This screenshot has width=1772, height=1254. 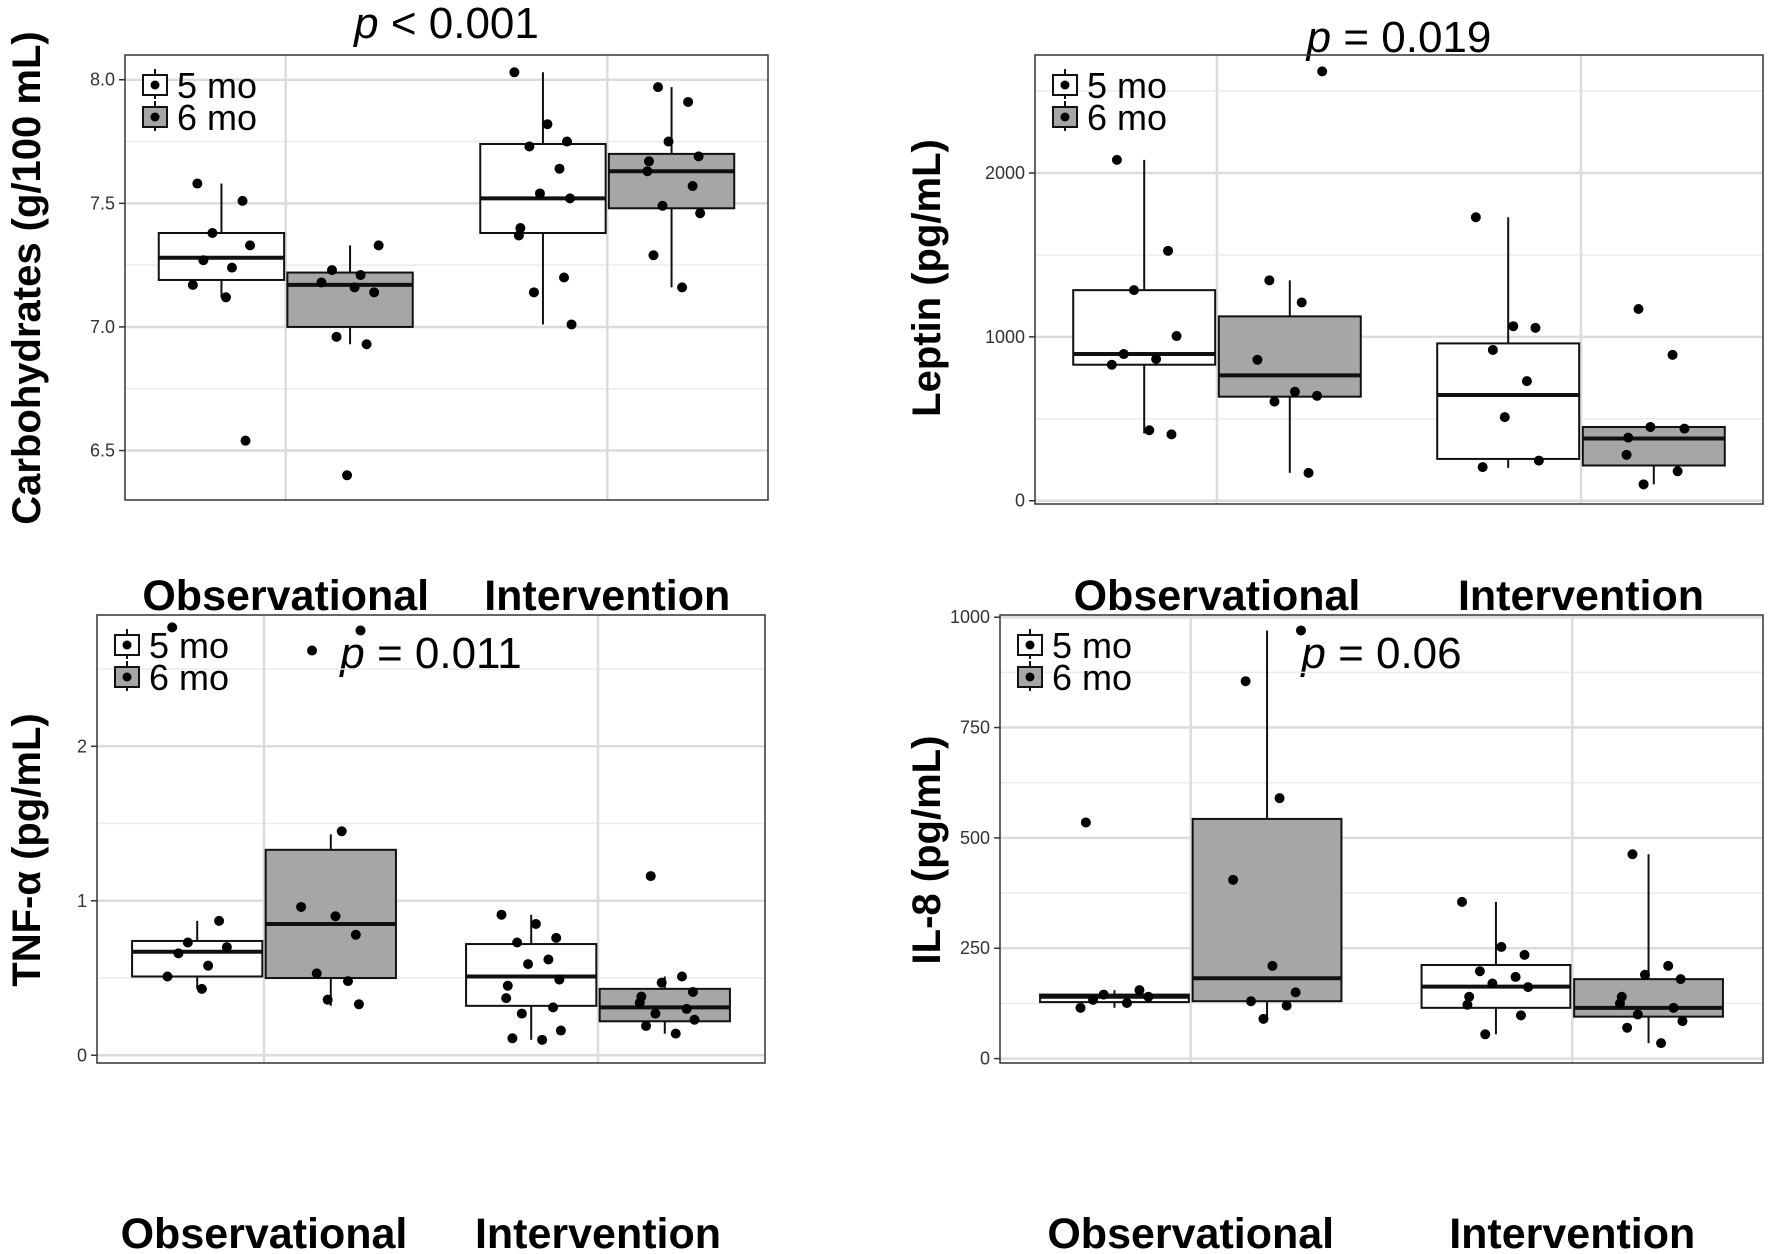 What do you see at coordinates (27, 849) in the screenshot?
I see `y-axis-title: TNF-α (pg/mL)` at bounding box center [27, 849].